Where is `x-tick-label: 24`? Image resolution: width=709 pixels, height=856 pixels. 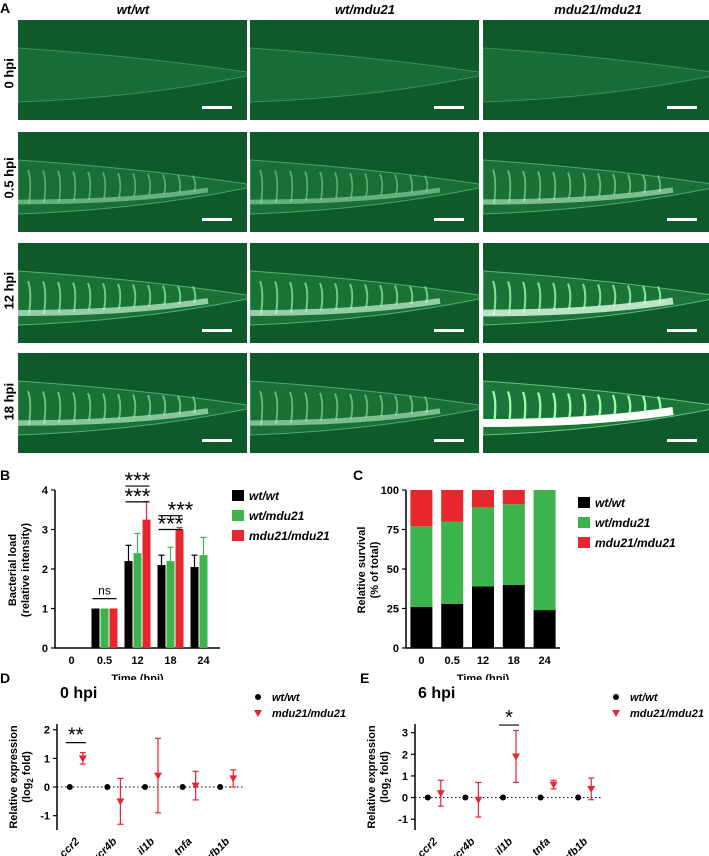 x-tick-label: 24 is located at coordinates (544, 661).